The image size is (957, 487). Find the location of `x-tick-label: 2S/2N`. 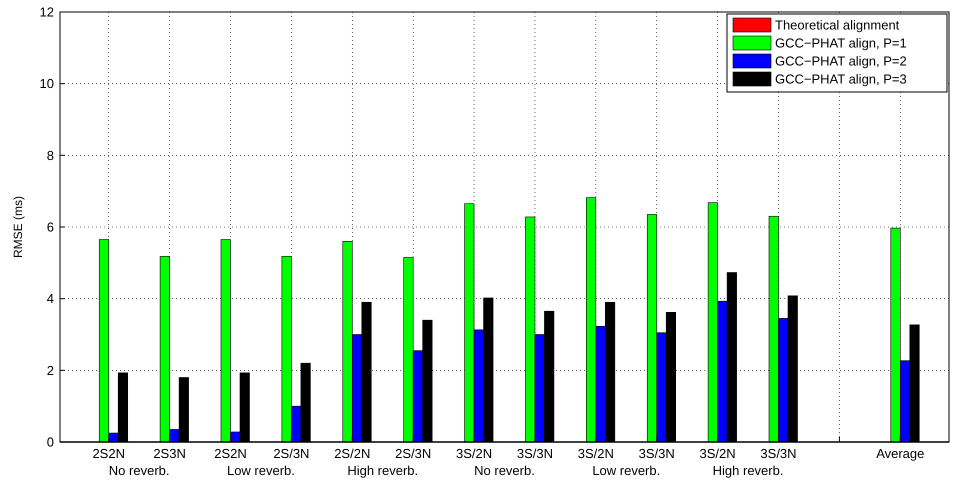

x-tick-label: 2S/2N is located at coordinates (352, 453).